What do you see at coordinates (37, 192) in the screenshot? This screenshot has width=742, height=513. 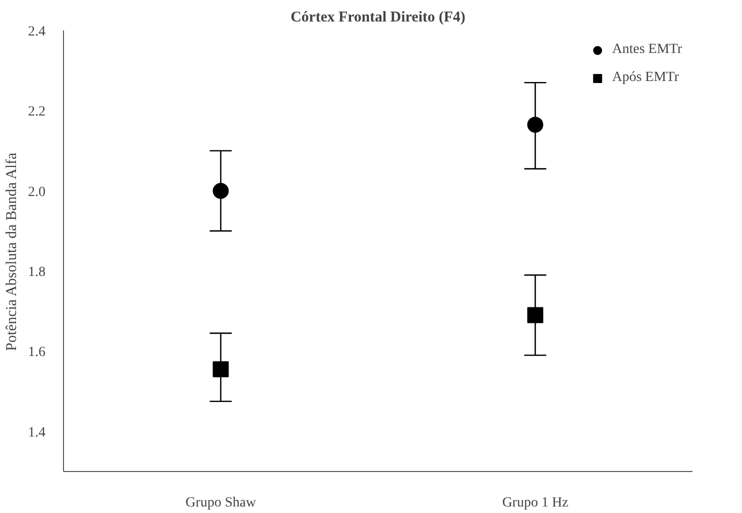 I see `y-tick-label: 2.0` at bounding box center [37, 192].